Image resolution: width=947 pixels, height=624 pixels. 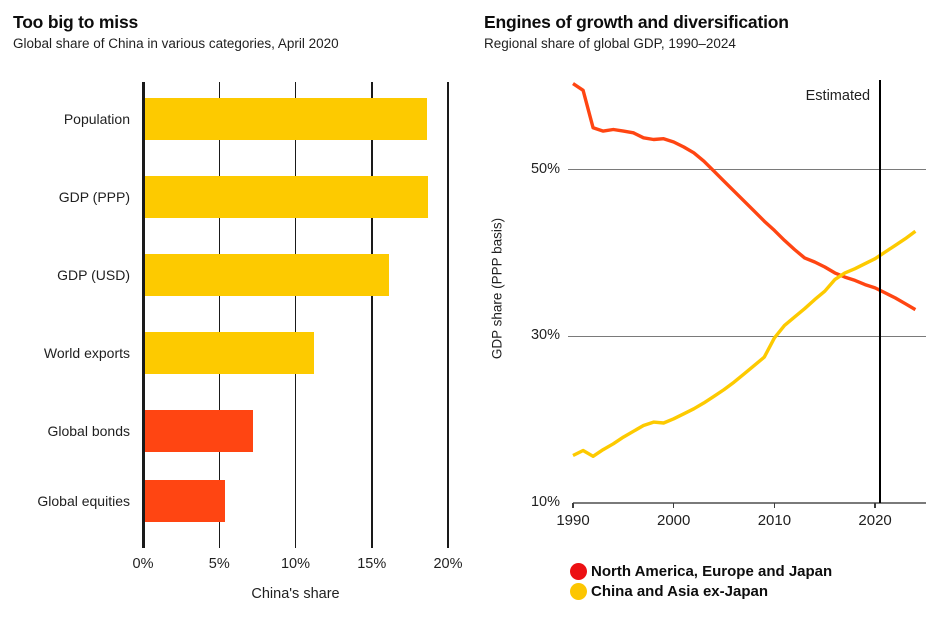 I want to click on bar-gdp-usd-, so click(x=266, y=275).